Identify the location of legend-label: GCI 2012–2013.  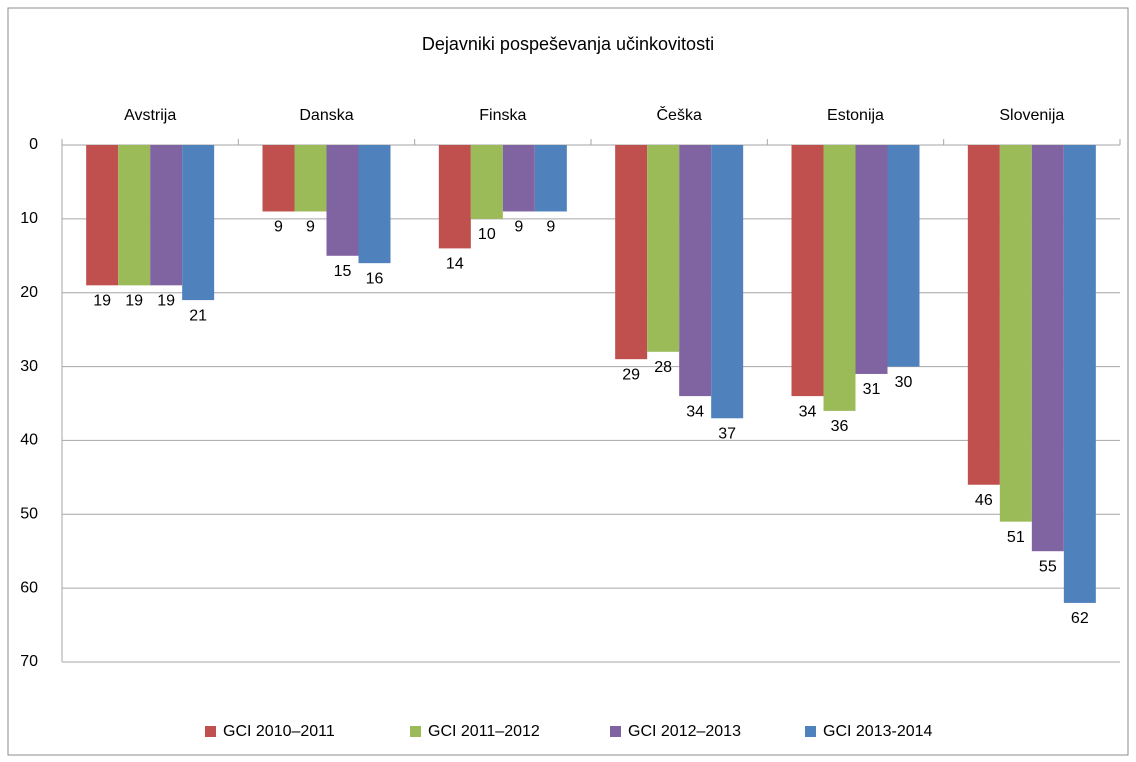
(684, 731).